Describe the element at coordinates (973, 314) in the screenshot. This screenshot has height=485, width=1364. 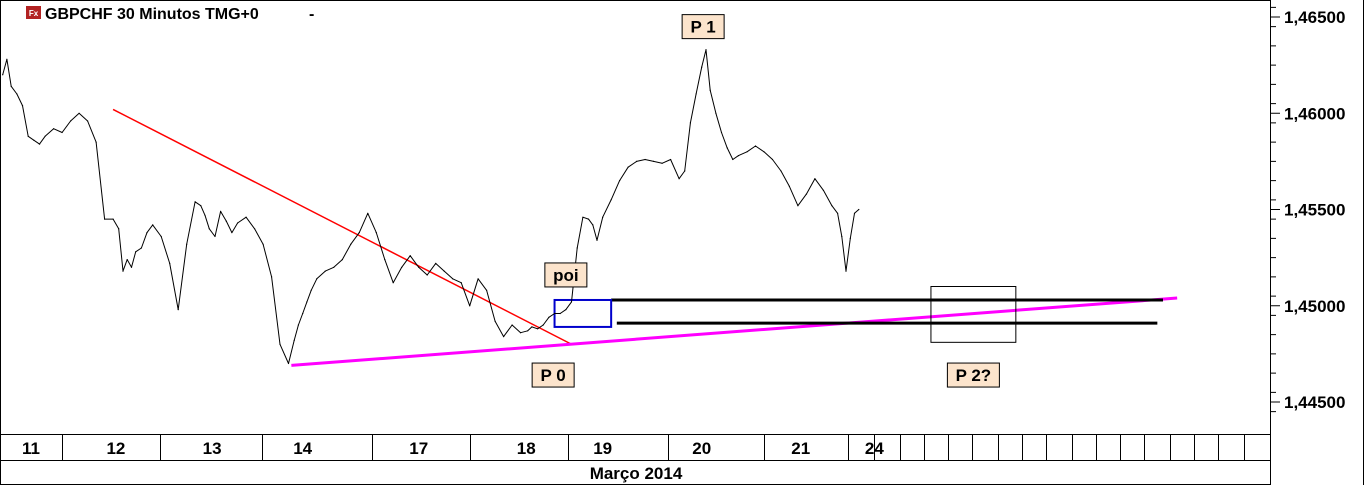
I see `p2-box` at that location.